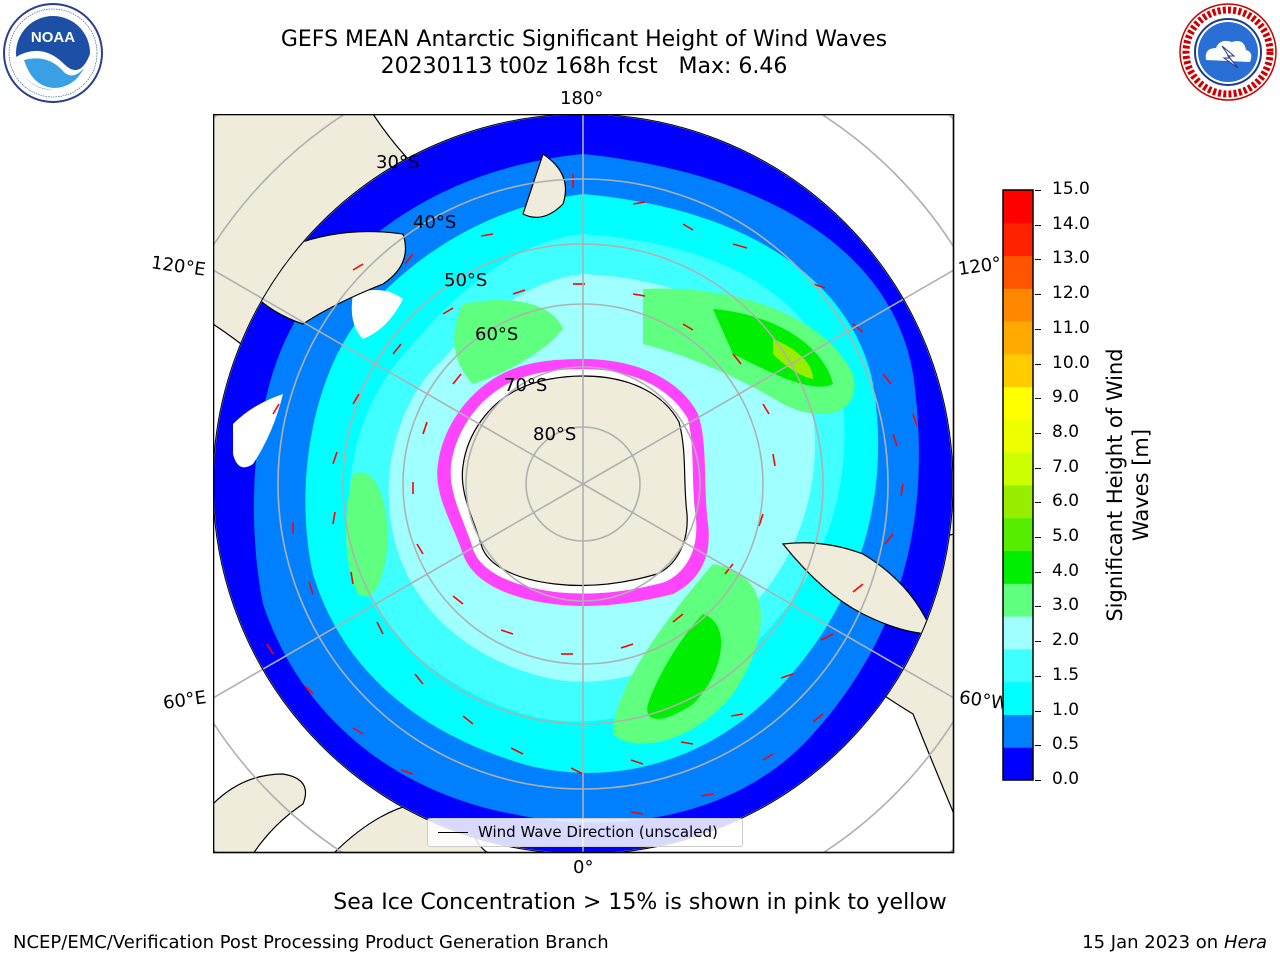 The image size is (1280, 960). What do you see at coordinates (1066, 709) in the screenshot?
I see `colorbar-tick-label: 1.0` at bounding box center [1066, 709].